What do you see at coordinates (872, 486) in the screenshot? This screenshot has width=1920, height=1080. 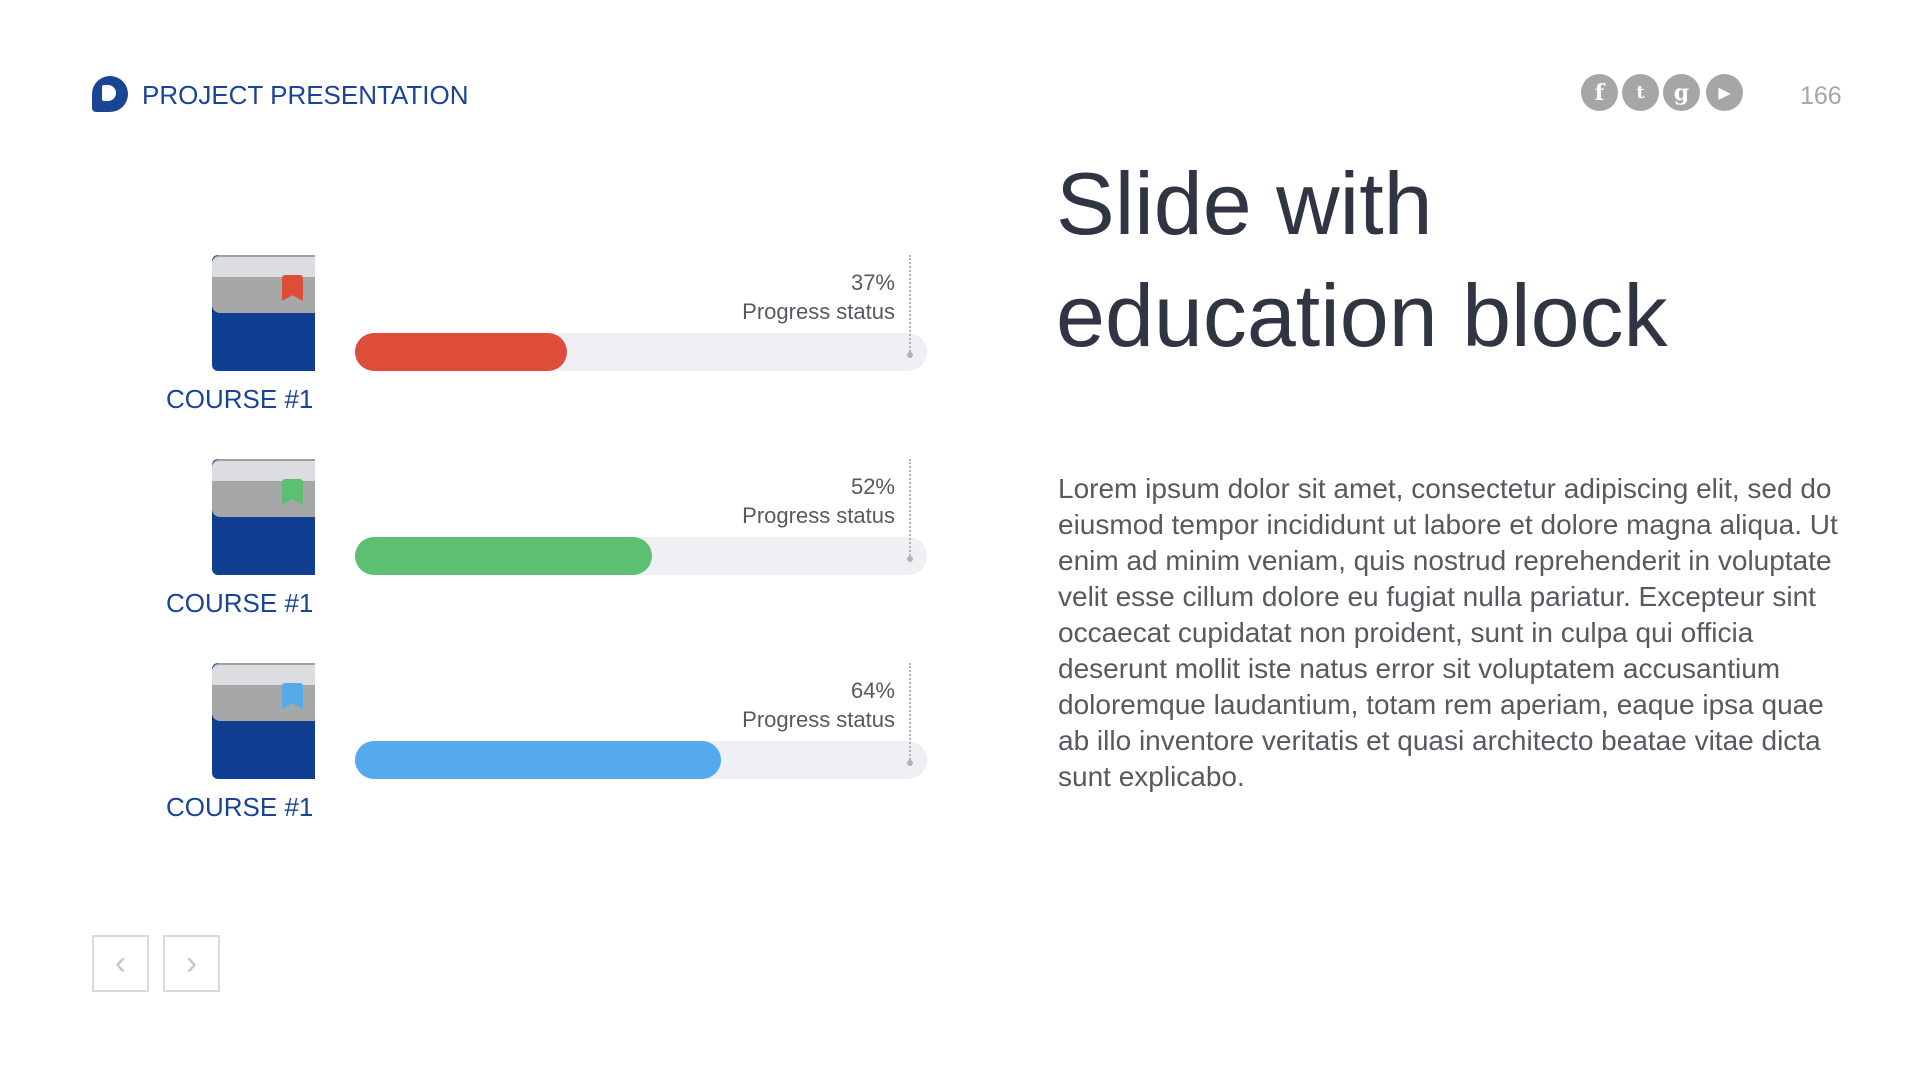 I see `progress-percent: 52%` at bounding box center [872, 486].